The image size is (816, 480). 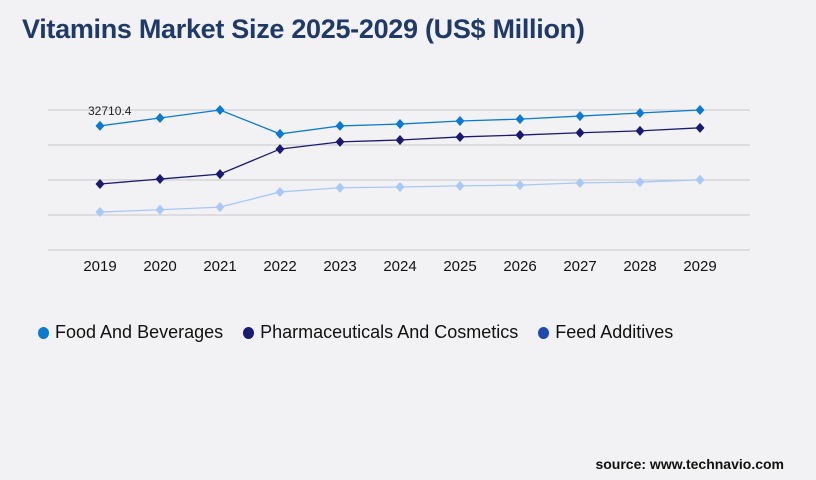 I want to click on legend-item: Food And Beverages, so click(x=130, y=332).